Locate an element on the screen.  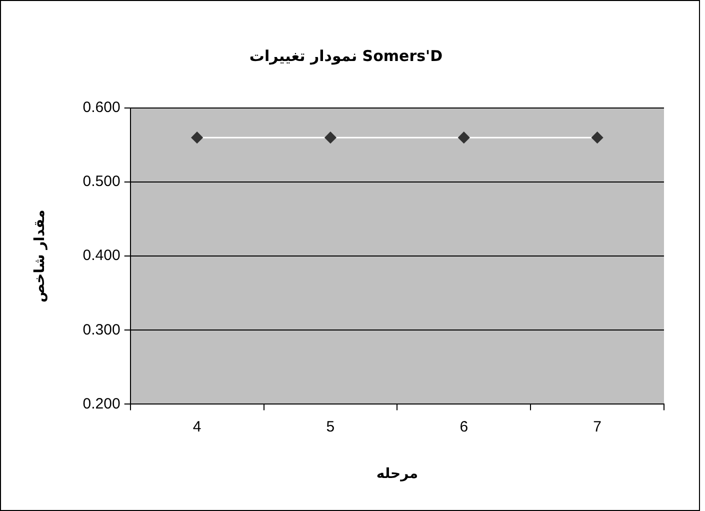
chart-title: نمودار تغییرات Somers'D is located at coordinates (346, 55).